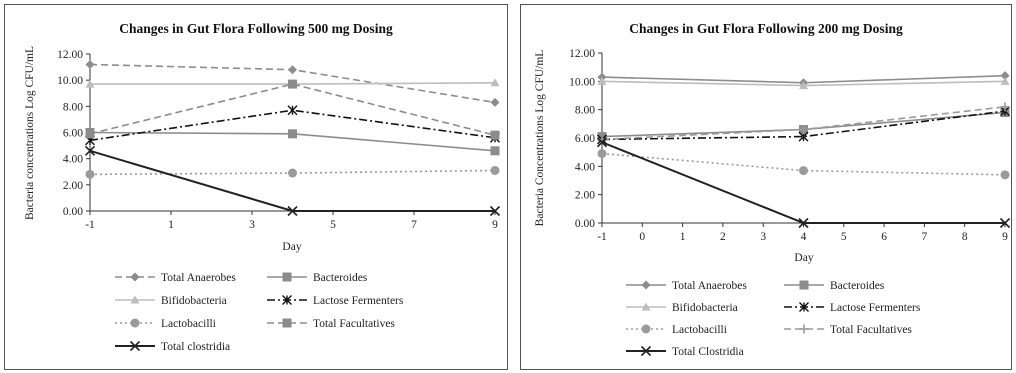  What do you see at coordinates (804, 237) in the screenshot?
I see `x-tick-label: 4` at bounding box center [804, 237].